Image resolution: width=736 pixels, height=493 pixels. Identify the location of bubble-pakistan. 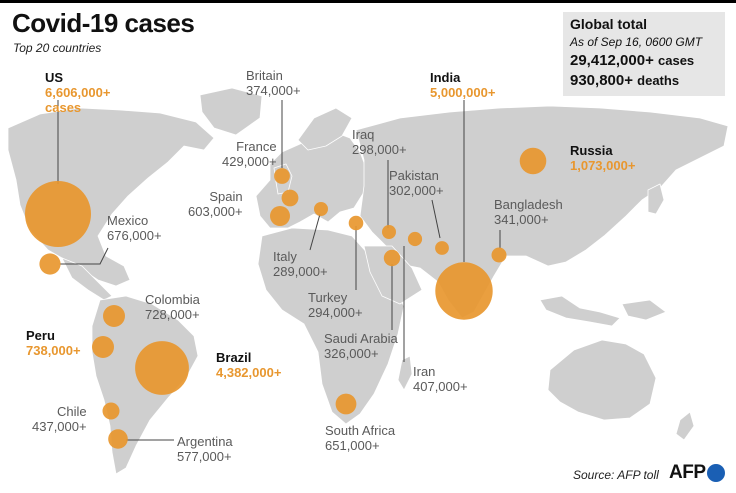
(415, 239).